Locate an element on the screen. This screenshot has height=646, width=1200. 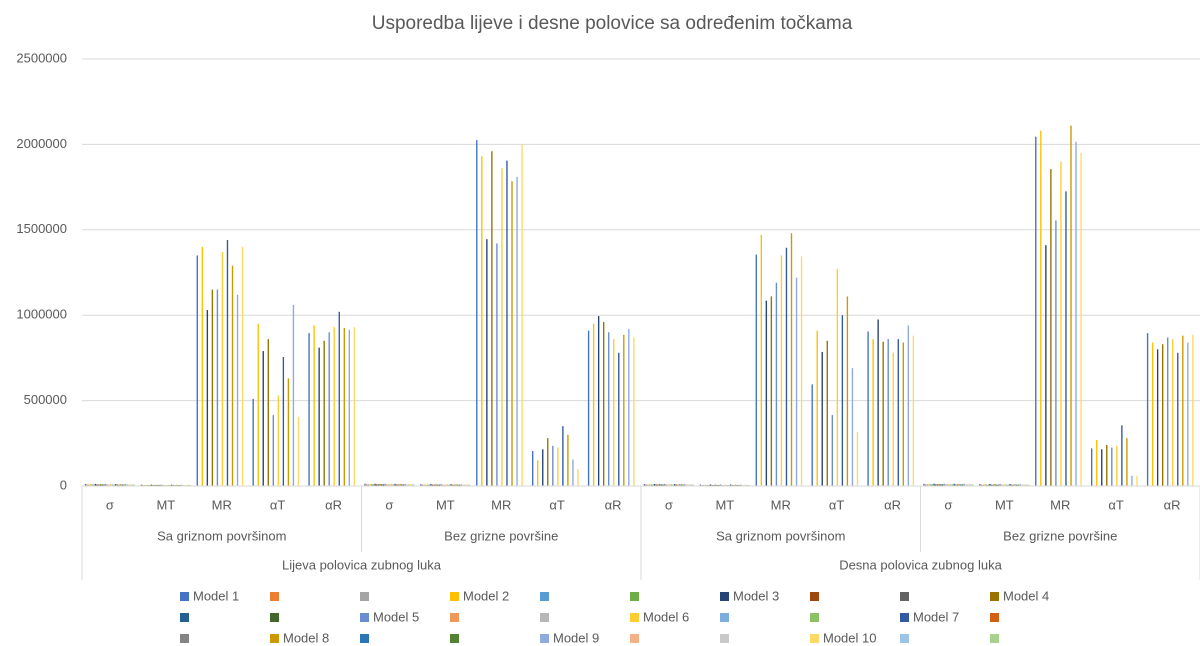
y-tick-label: 500000 is located at coordinates (45, 399).